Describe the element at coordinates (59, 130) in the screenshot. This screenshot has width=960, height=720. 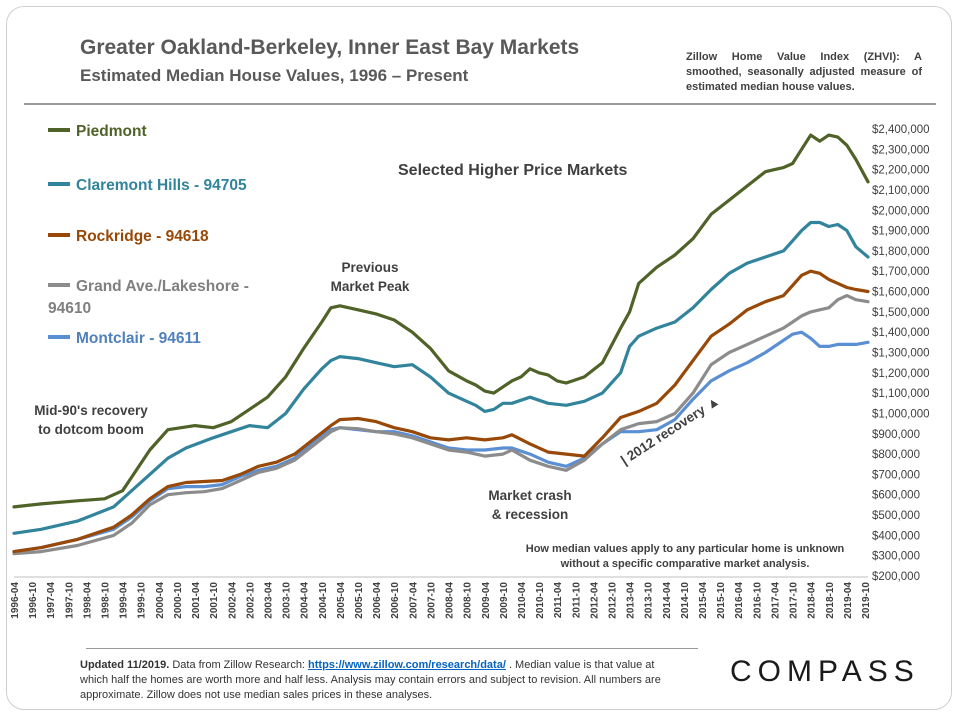
I see `legend-swatch-piedmont` at that location.